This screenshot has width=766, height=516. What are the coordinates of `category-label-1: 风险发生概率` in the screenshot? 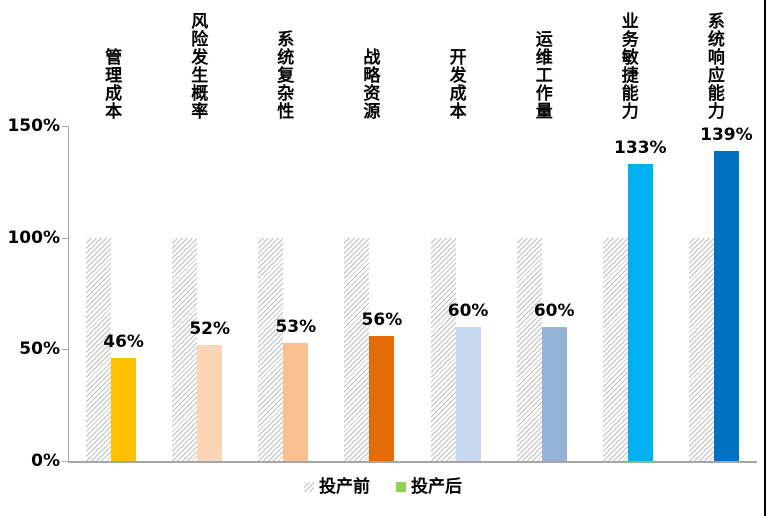 It's located at (197, 60).